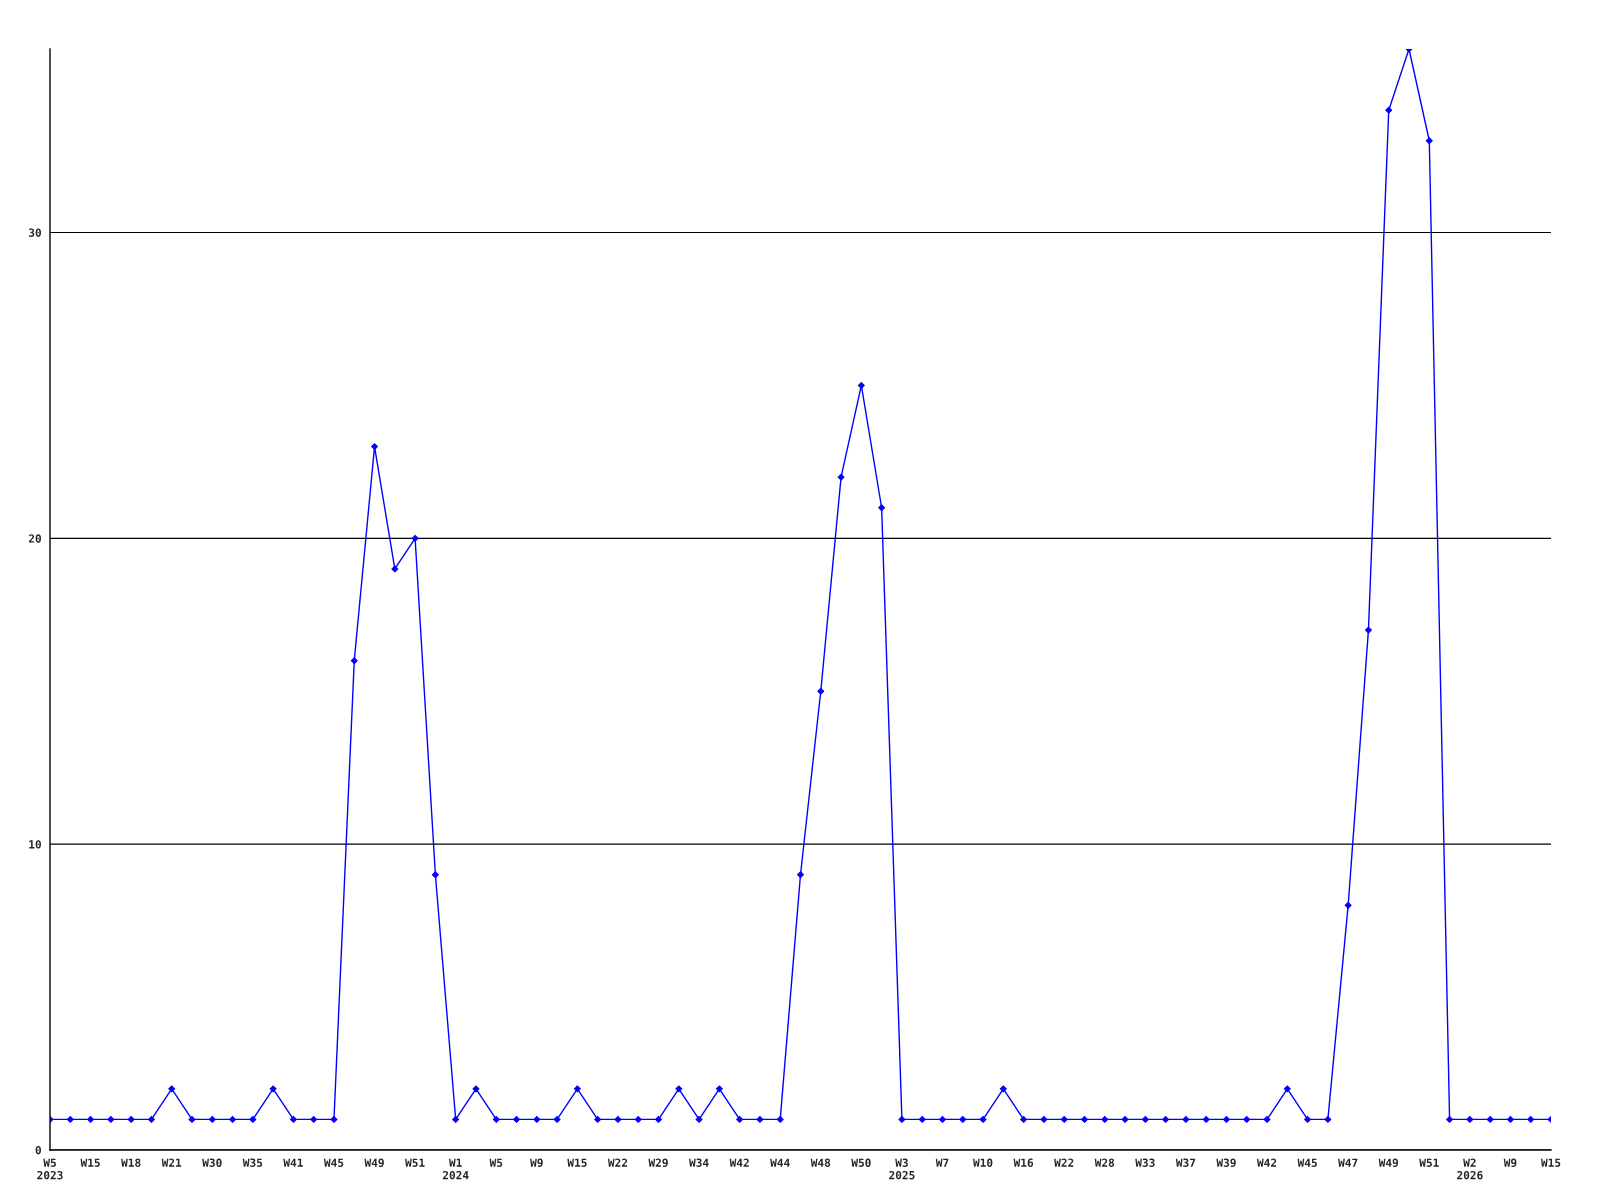 The image size is (1600, 1200). What do you see at coordinates (1104, 1162) in the screenshot?
I see `x-tick-label: W28` at bounding box center [1104, 1162].